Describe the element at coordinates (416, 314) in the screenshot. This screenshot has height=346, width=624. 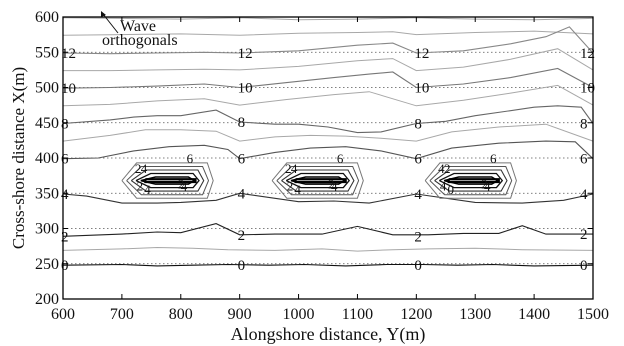
I see `x-tick-label: 1200` at that location.